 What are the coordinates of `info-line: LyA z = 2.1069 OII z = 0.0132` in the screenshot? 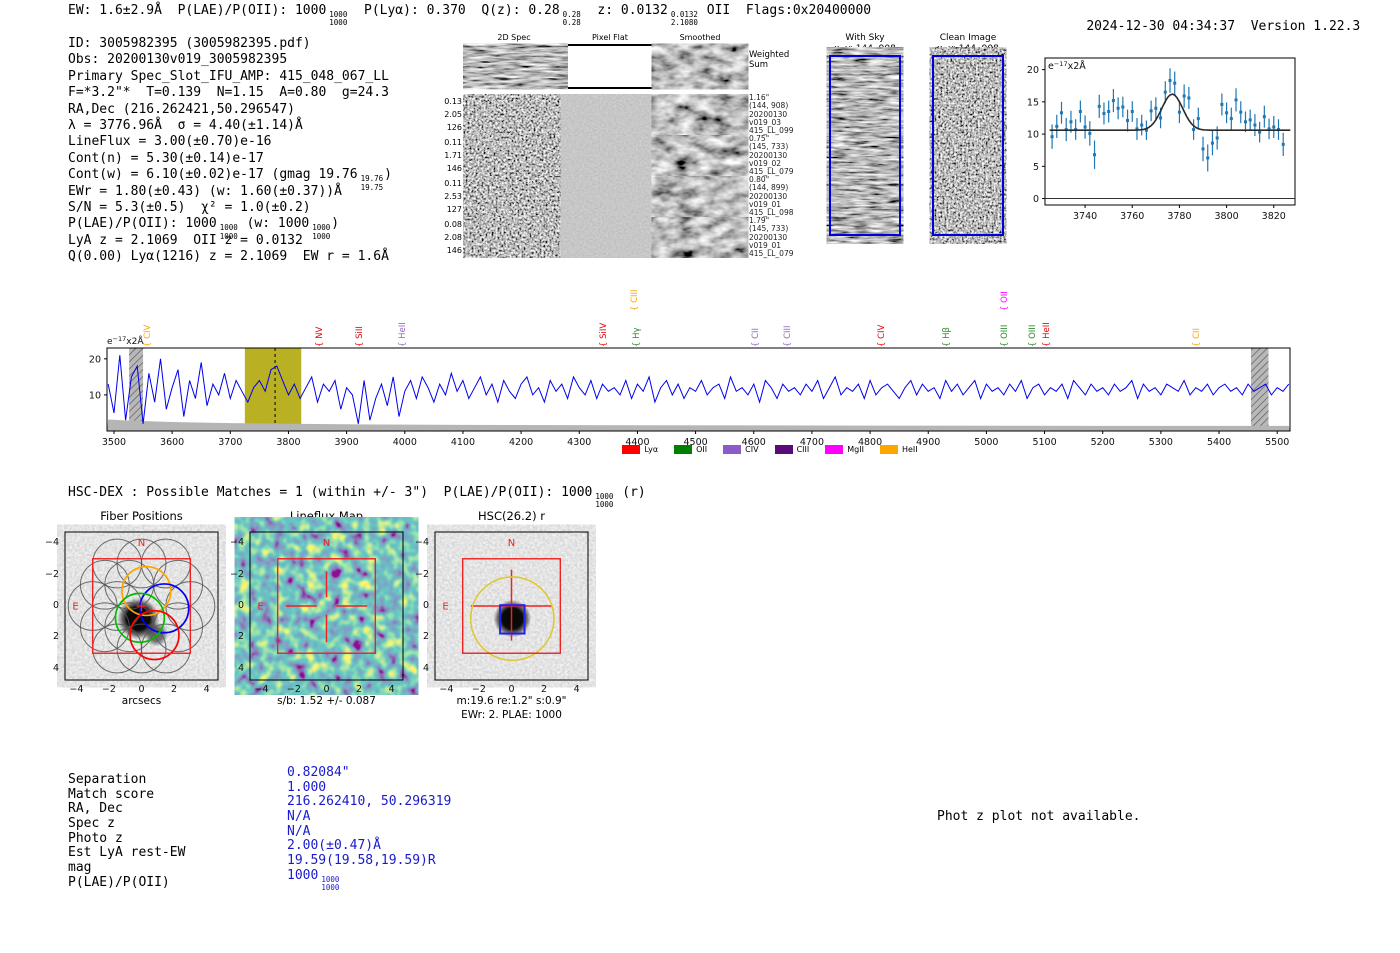 It's located at (230, 241).